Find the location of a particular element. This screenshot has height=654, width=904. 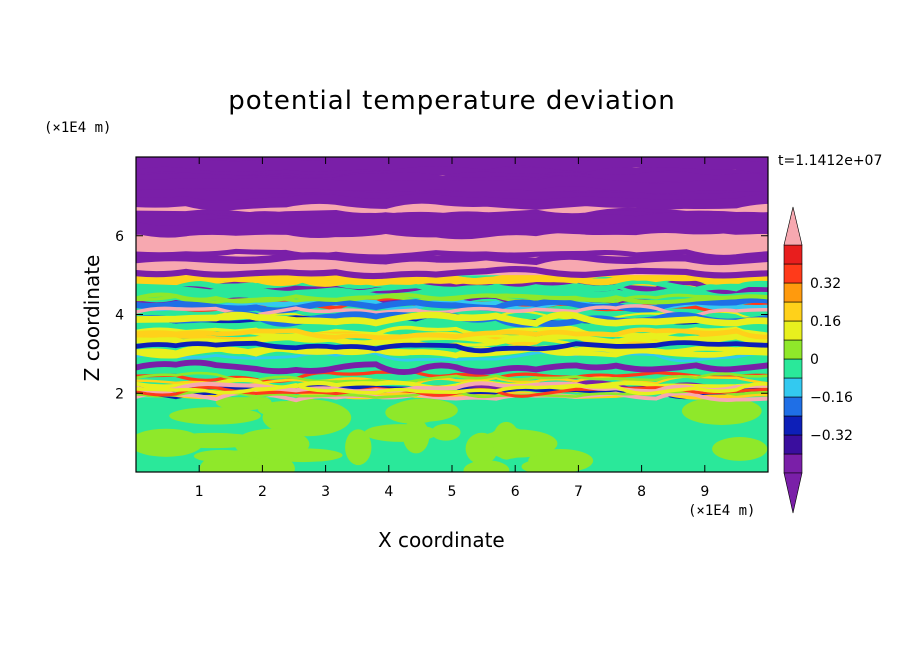

x-tick-label: 8 is located at coordinates (641, 492).